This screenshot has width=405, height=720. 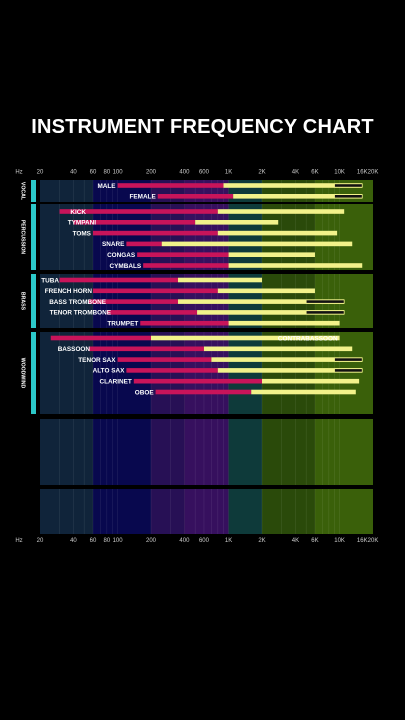 I want to click on instrument-label: TUBA, so click(x=50, y=280).